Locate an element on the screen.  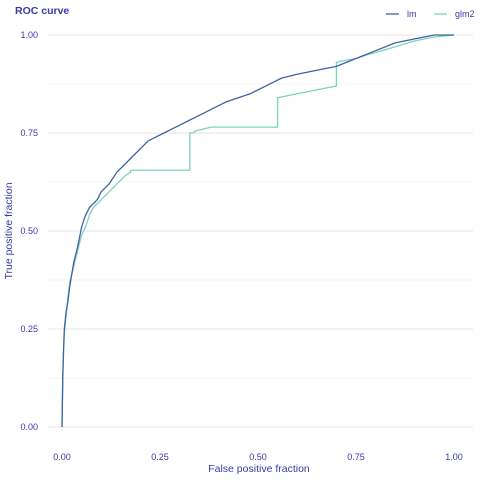
x-tick-label: 1.00 is located at coordinates (454, 457).